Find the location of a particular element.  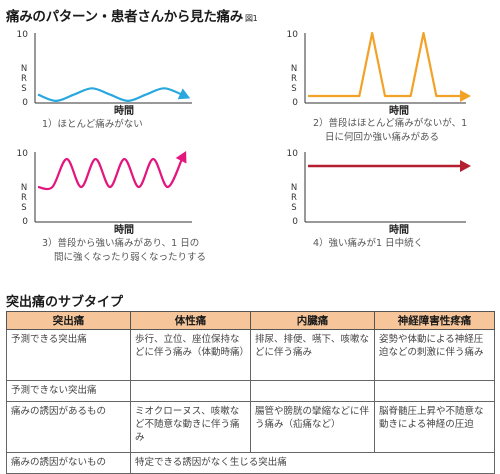

caption-line: 3）普段から強い痛みがあり、1 日の is located at coordinates (121, 243).